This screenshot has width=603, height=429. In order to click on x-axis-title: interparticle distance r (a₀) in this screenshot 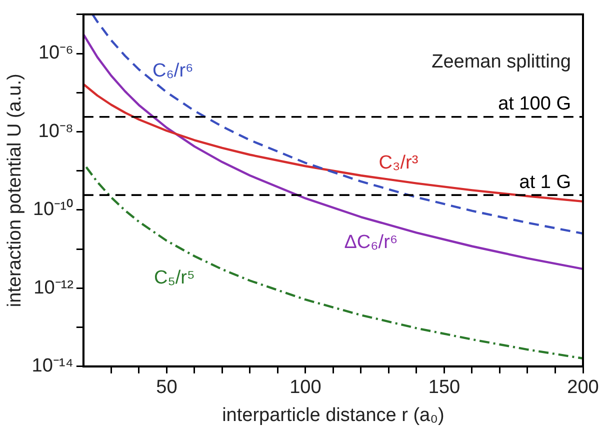, I will do `click(333, 415)`.